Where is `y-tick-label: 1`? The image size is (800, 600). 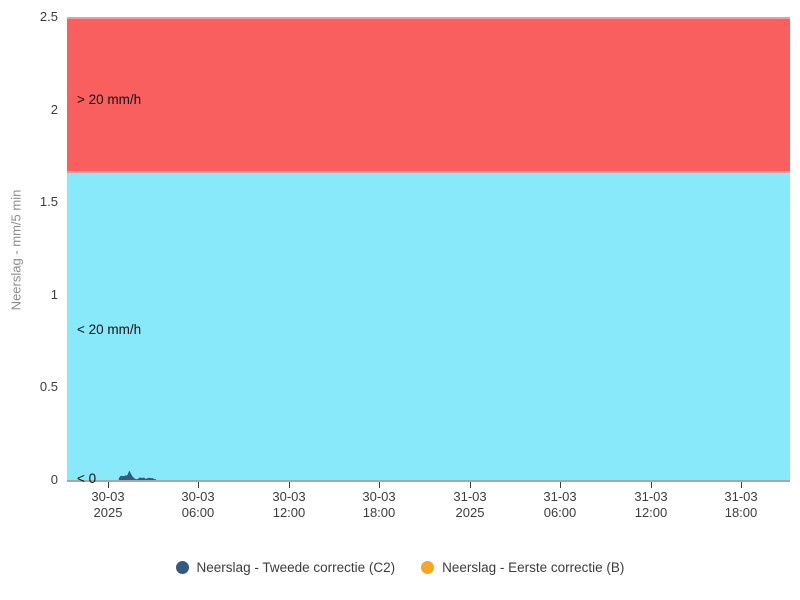 y-tick-label: 1 is located at coordinates (54, 294).